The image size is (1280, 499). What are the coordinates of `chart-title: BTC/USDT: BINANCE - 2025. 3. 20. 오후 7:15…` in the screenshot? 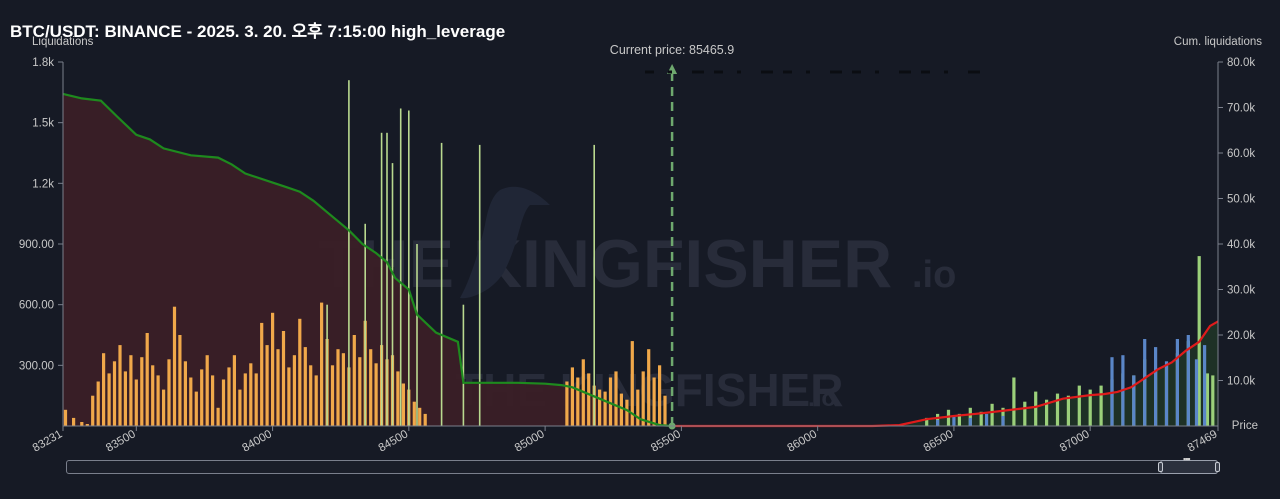 It's located at (258, 31).